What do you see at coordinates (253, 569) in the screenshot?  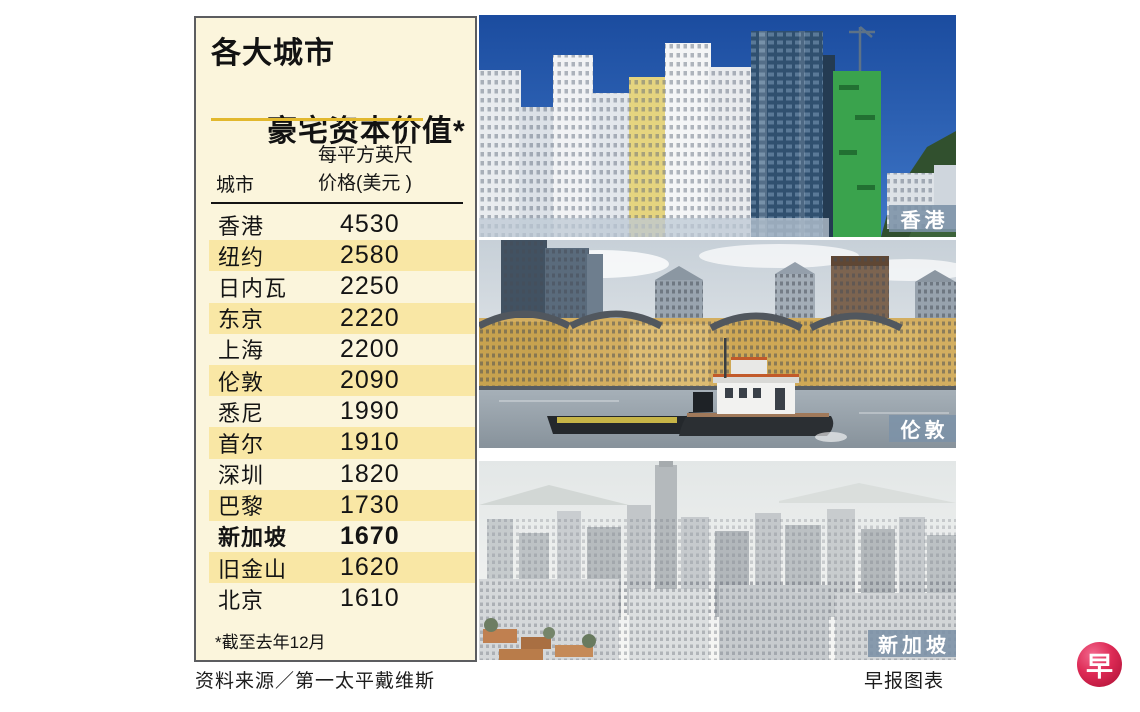 I see `city-name: 旧金山` at bounding box center [253, 569].